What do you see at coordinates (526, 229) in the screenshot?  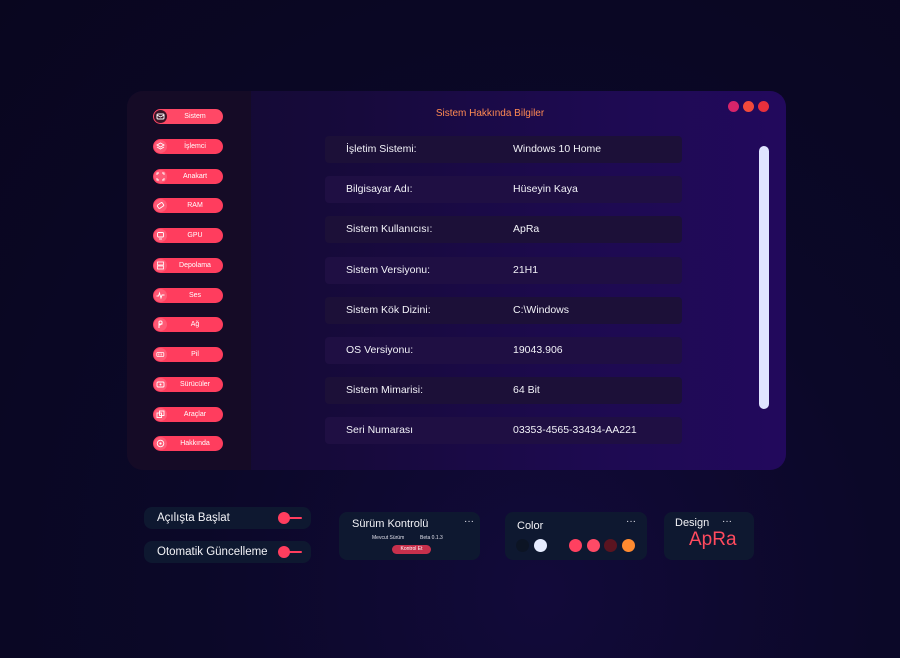 I see `info-row-value: ApRa` at bounding box center [526, 229].